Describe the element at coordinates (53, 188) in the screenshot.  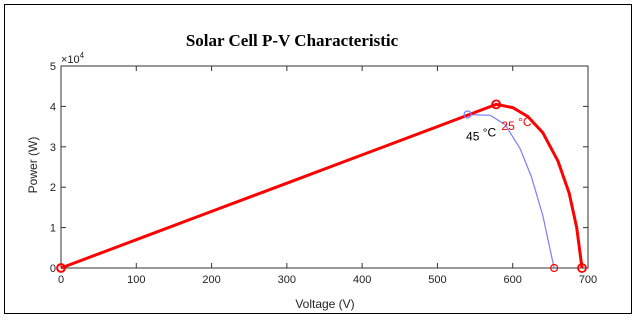
I see `y-tick-label: 2` at that location.